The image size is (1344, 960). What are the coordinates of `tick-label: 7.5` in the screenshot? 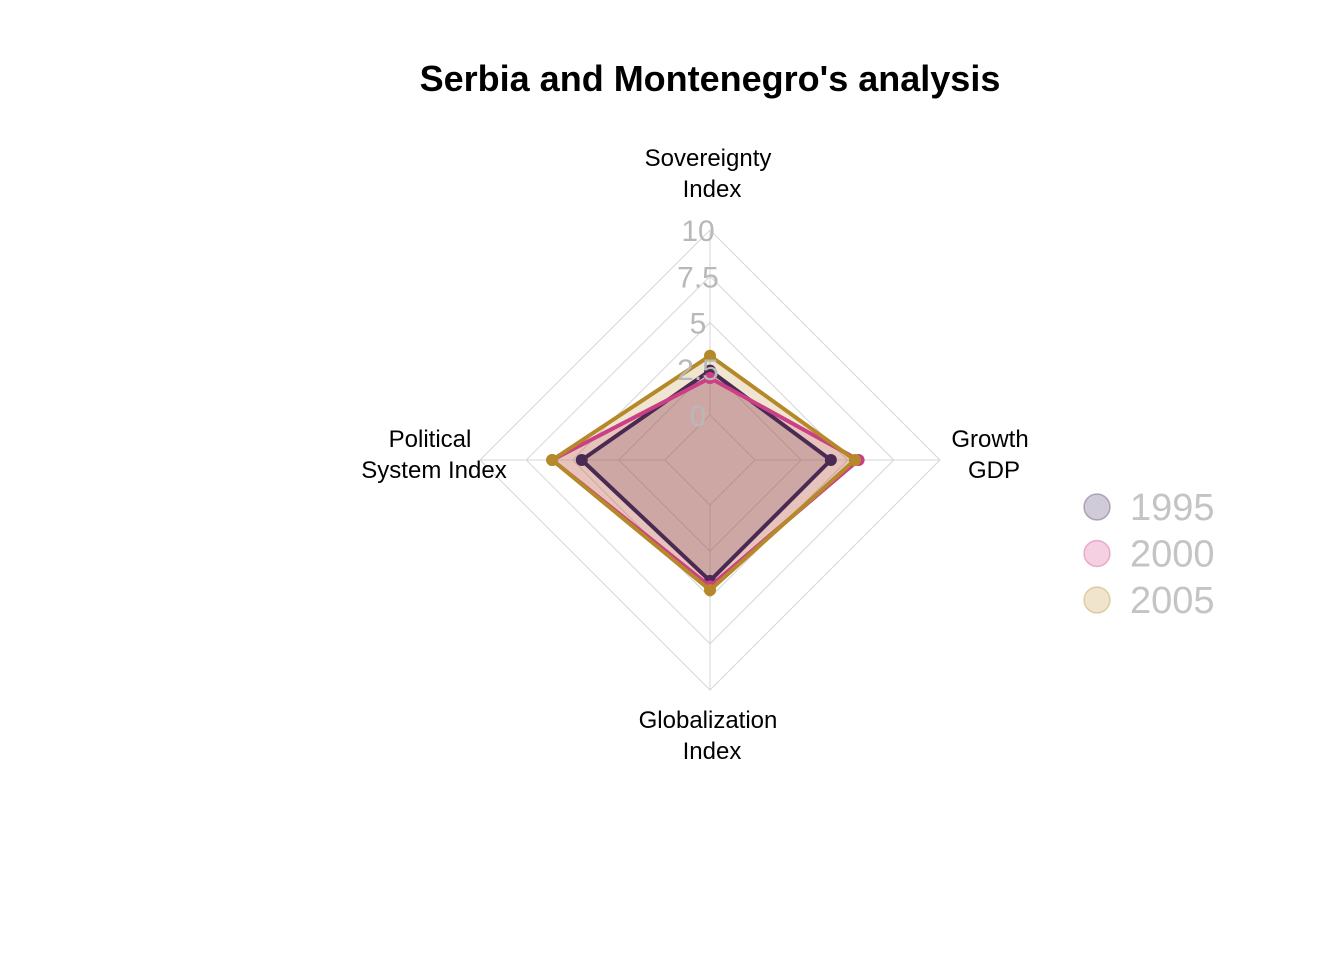 It's located at (698, 277).